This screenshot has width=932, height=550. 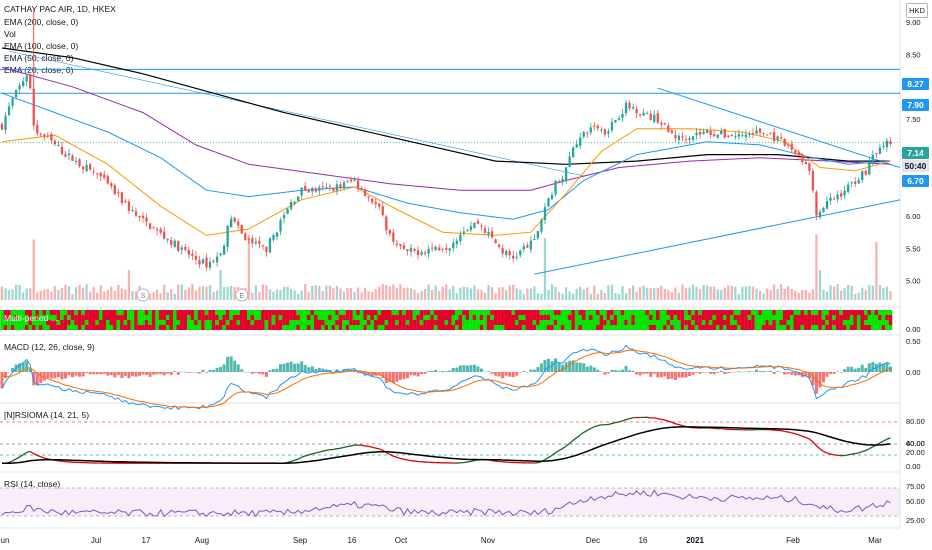 What do you see at coordinates (915, 181) in the screenshot?
I see `price-tag: 6.70` at bounding box center [915, 181].